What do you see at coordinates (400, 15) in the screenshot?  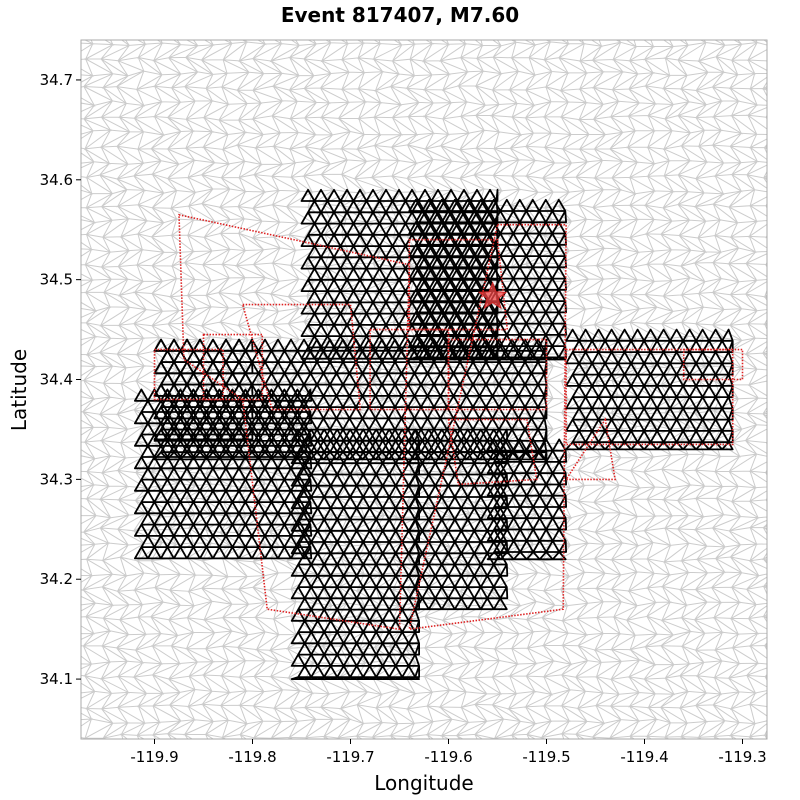 I see `chart-title: Event 817407, M7.60` at bounding box center [400, 15].